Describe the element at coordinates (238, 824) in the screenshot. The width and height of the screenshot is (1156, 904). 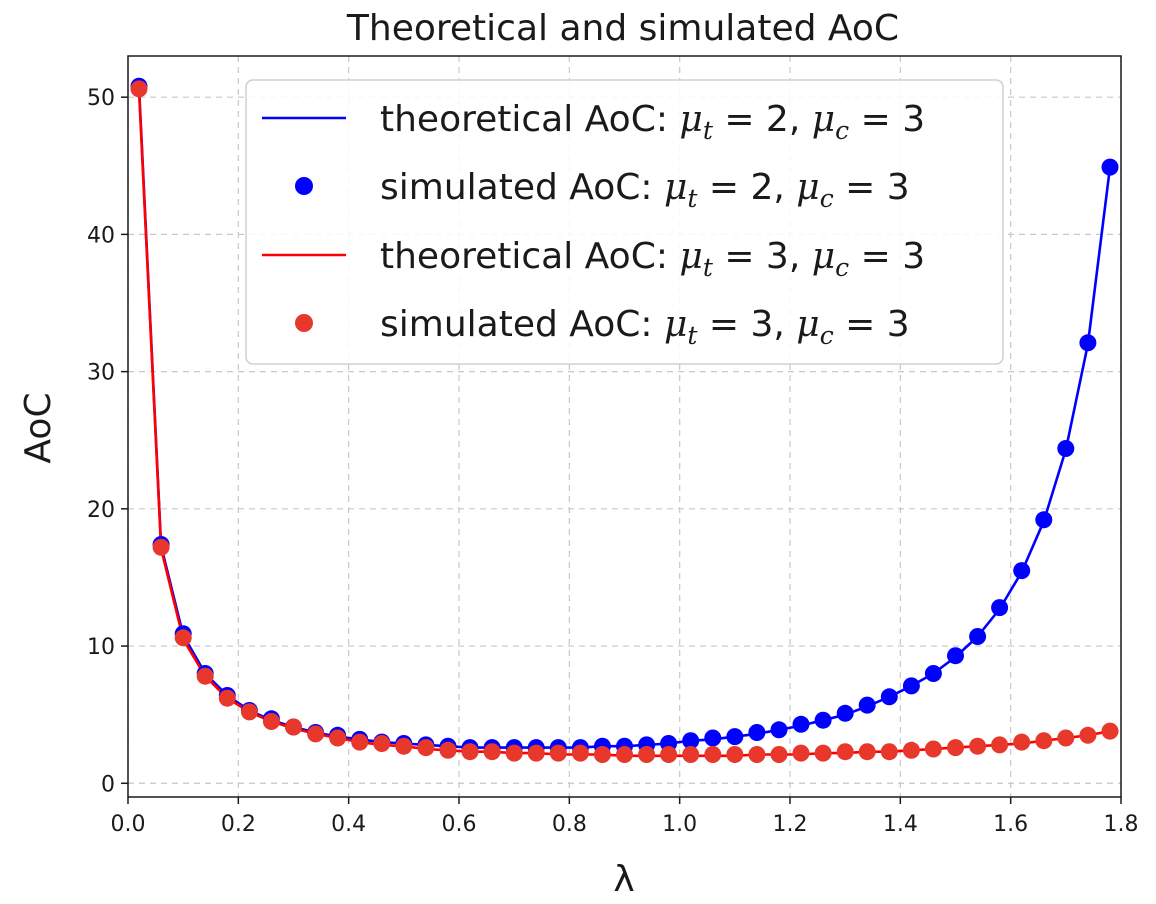
I see `x-tick-label: 0.2` at that location.